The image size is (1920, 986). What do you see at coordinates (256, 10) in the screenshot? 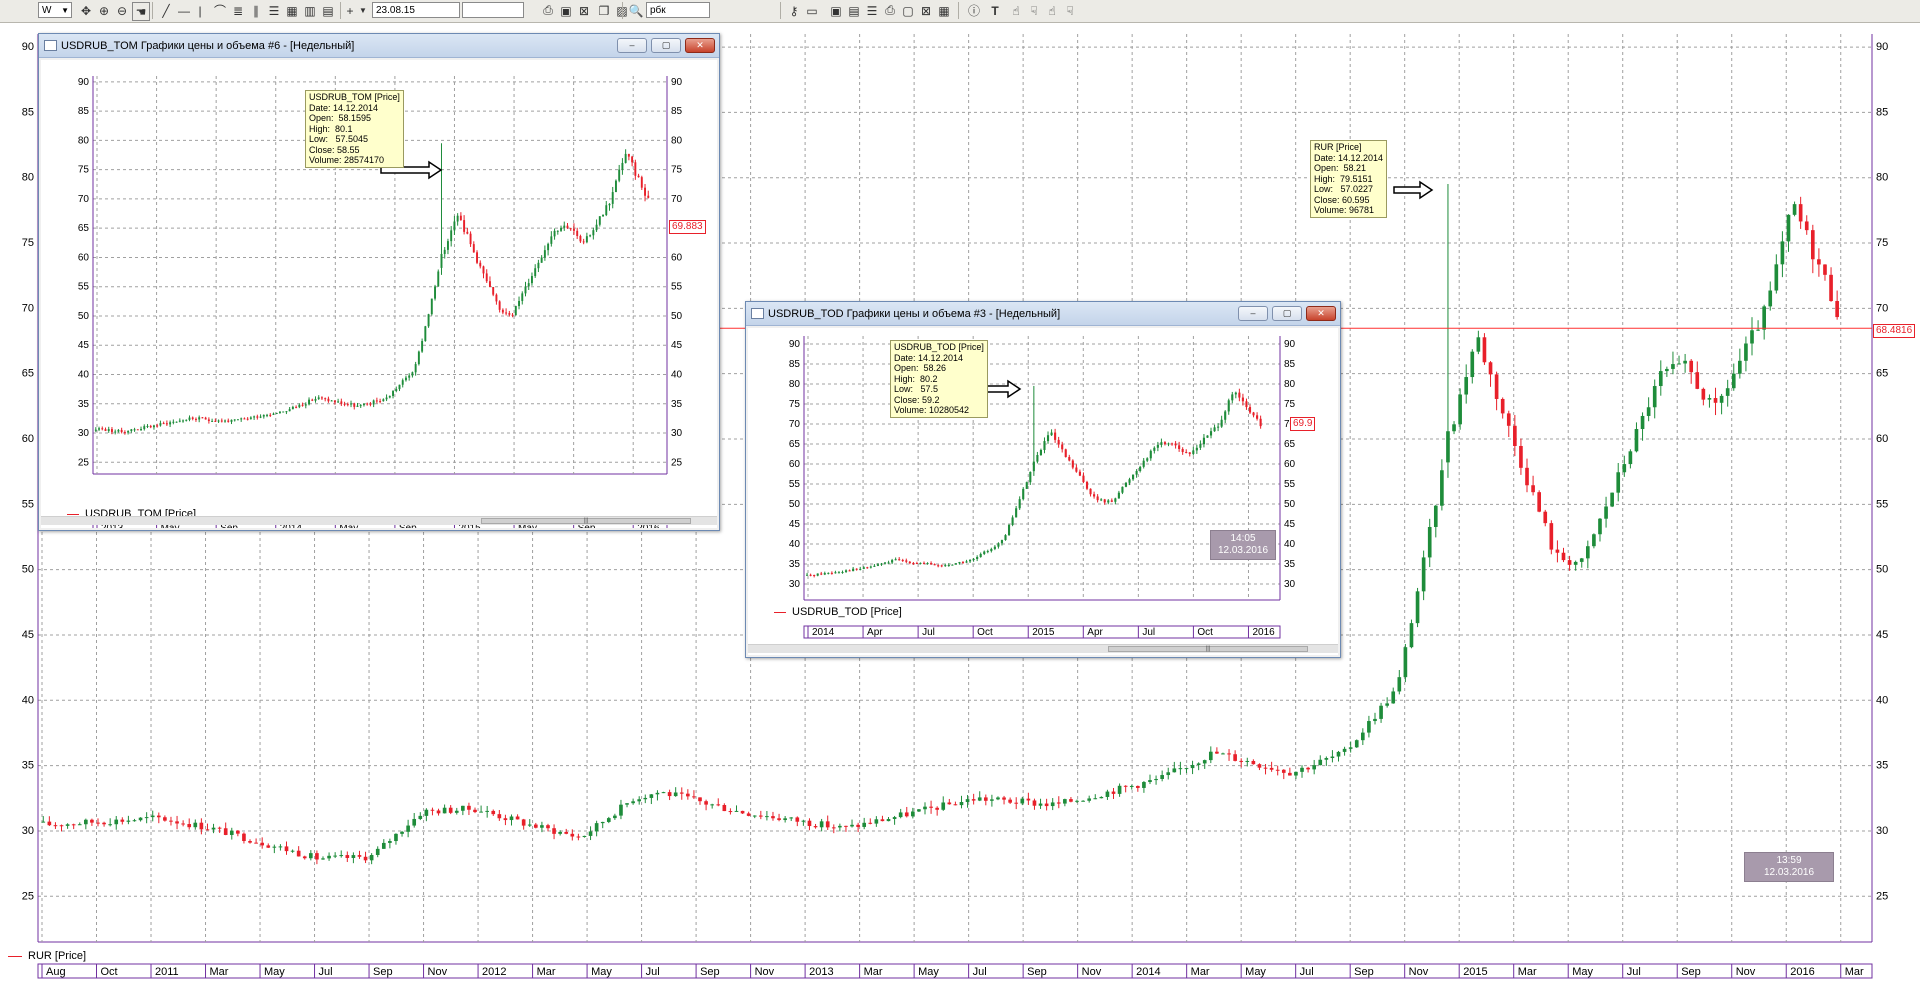
I see `channel-icon: ∥` at bounding box center [256, 10].